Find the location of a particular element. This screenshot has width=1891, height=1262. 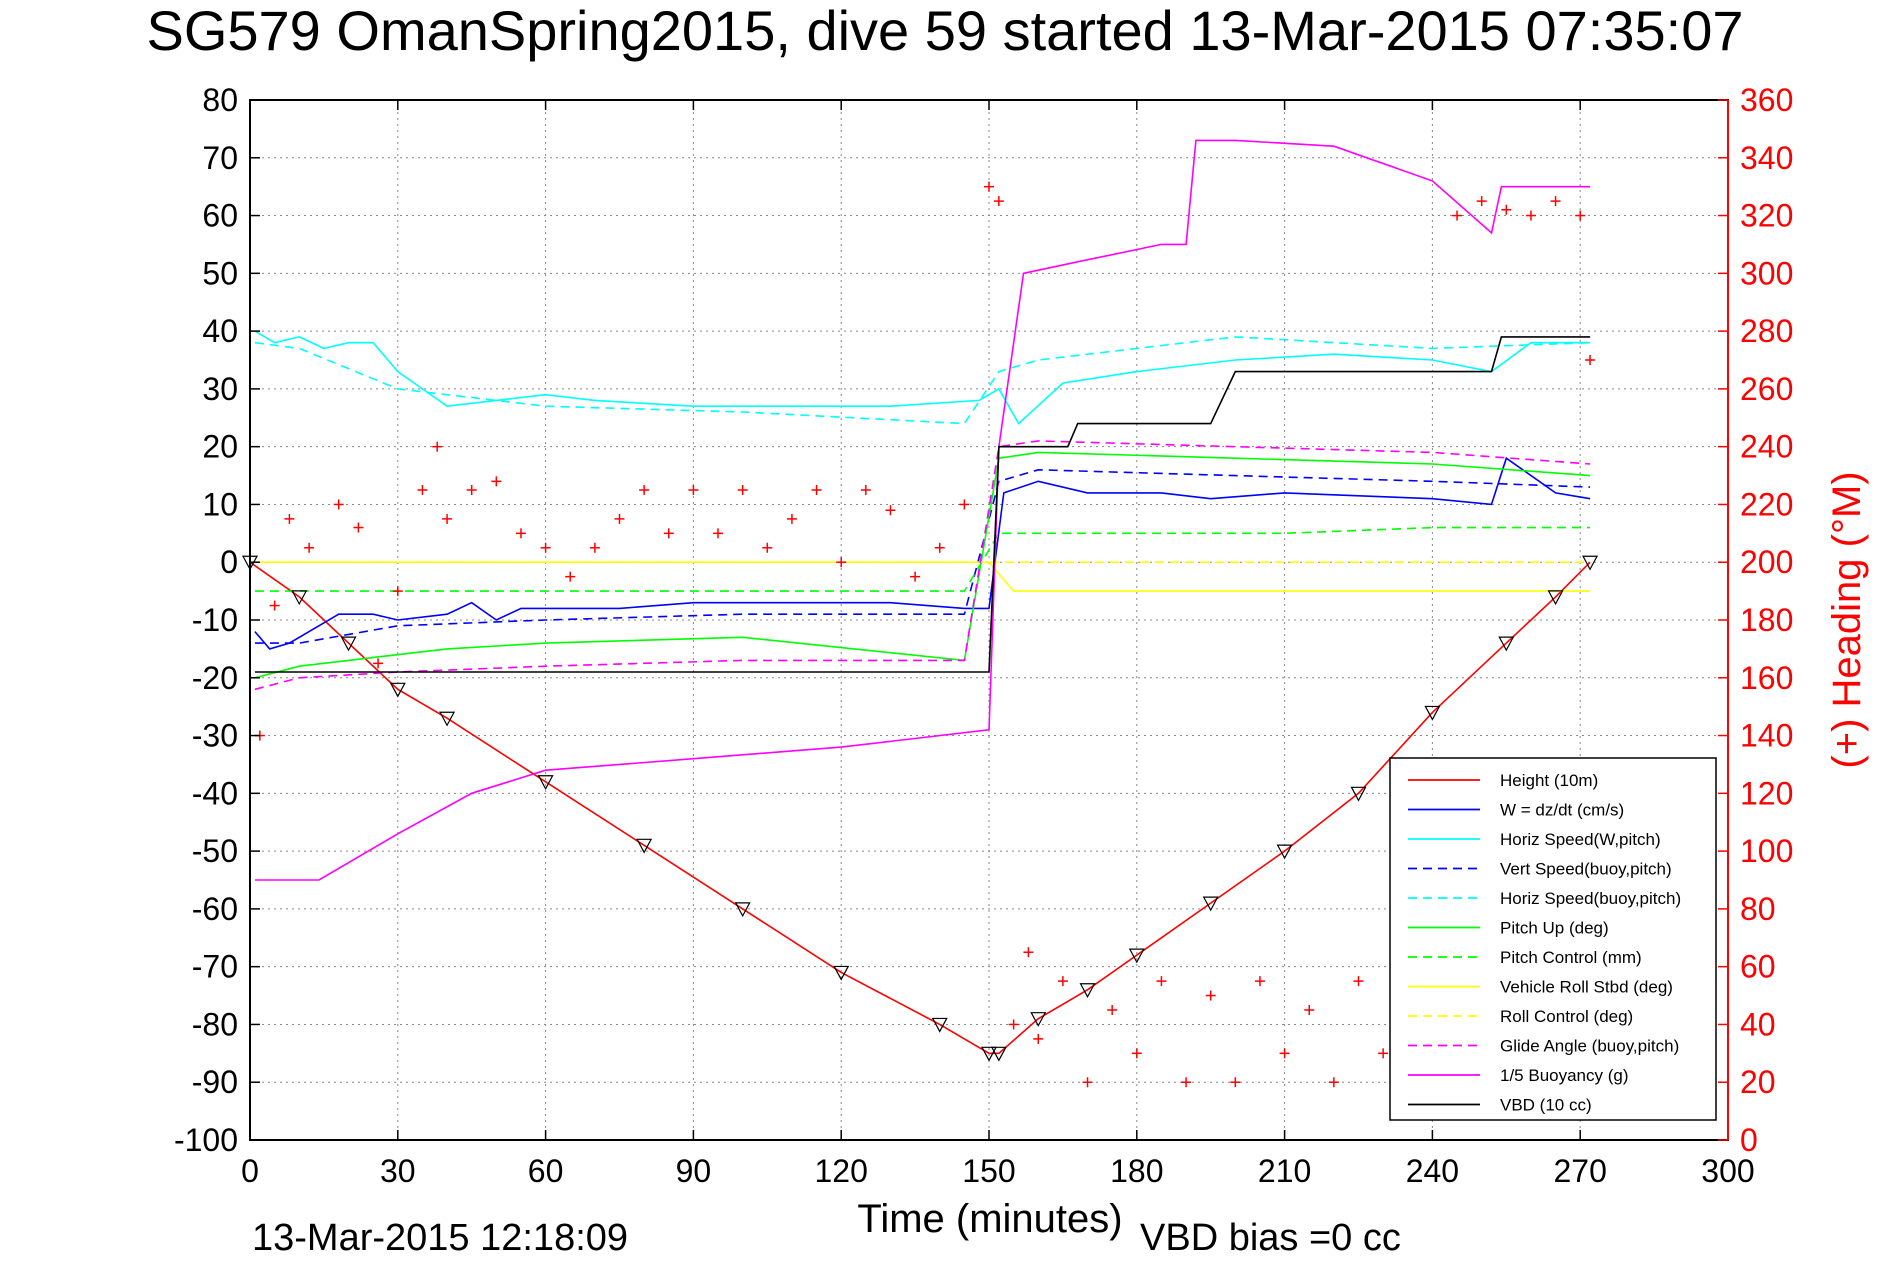

right-y-tick-label: 60 is located at coordinates (1758, 967).